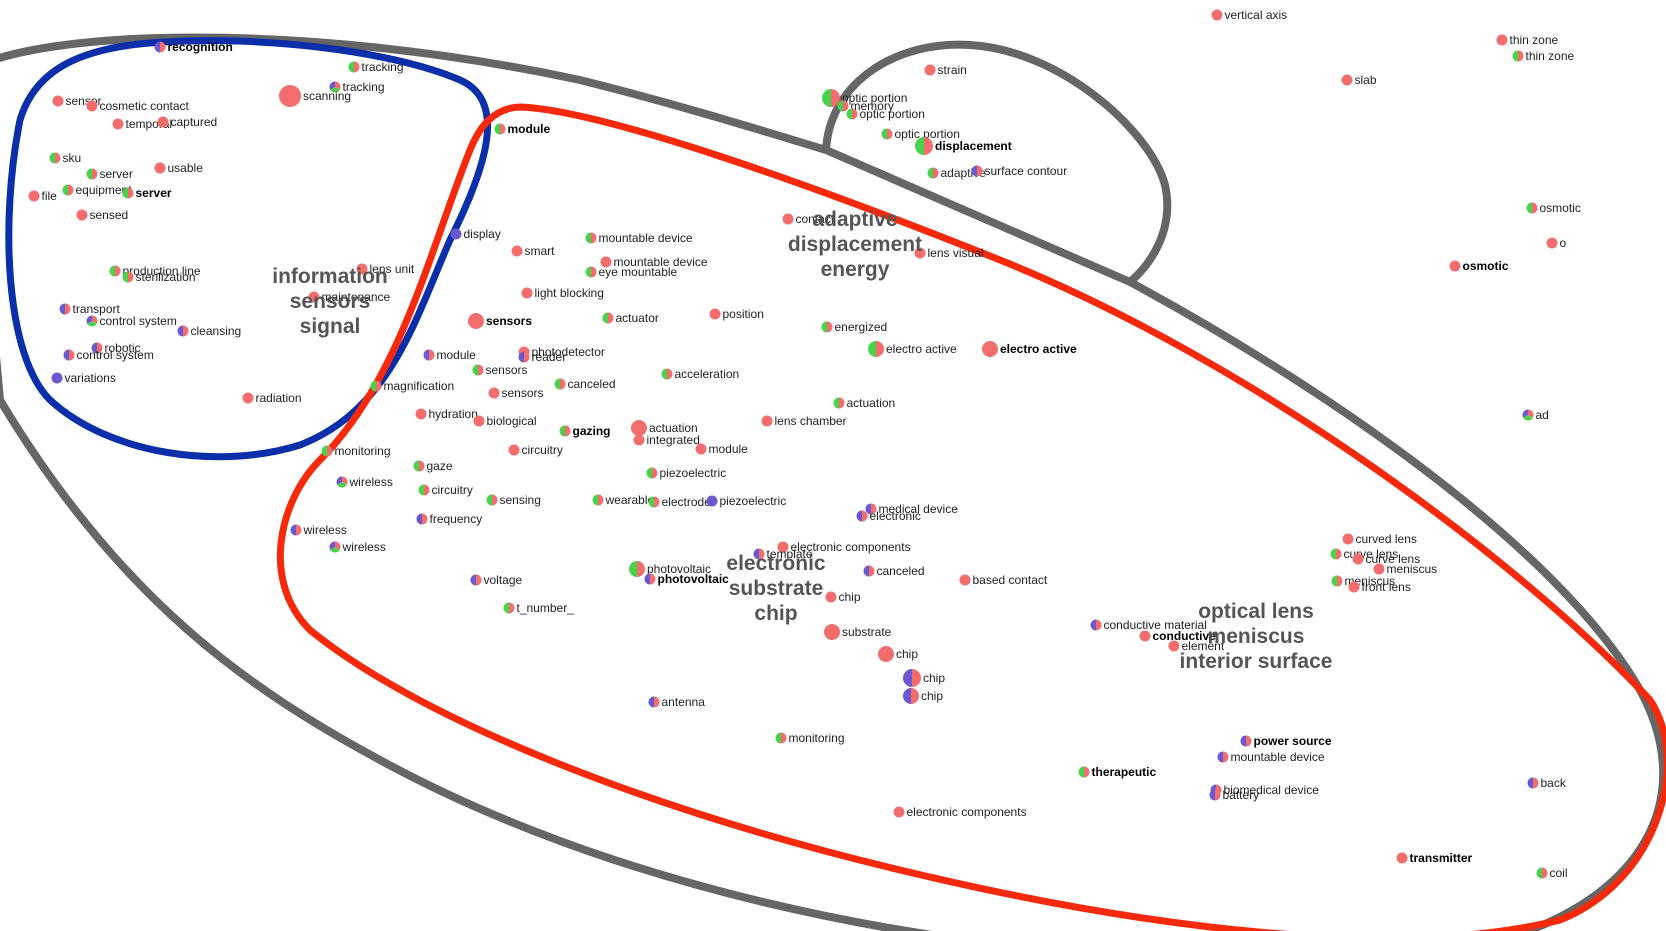  What do you see at coordinates (413, 386) in the screenshot?
I see `graph-node: magnification` at bounding box center [413, 386].